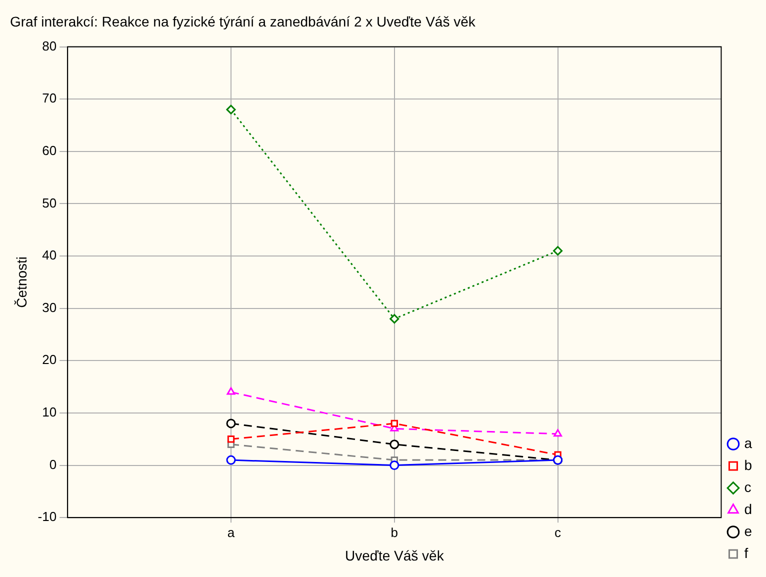 The width and height of the screenshot is (766, 577). I want to click on x-tick-label: a, so click(231, 532).